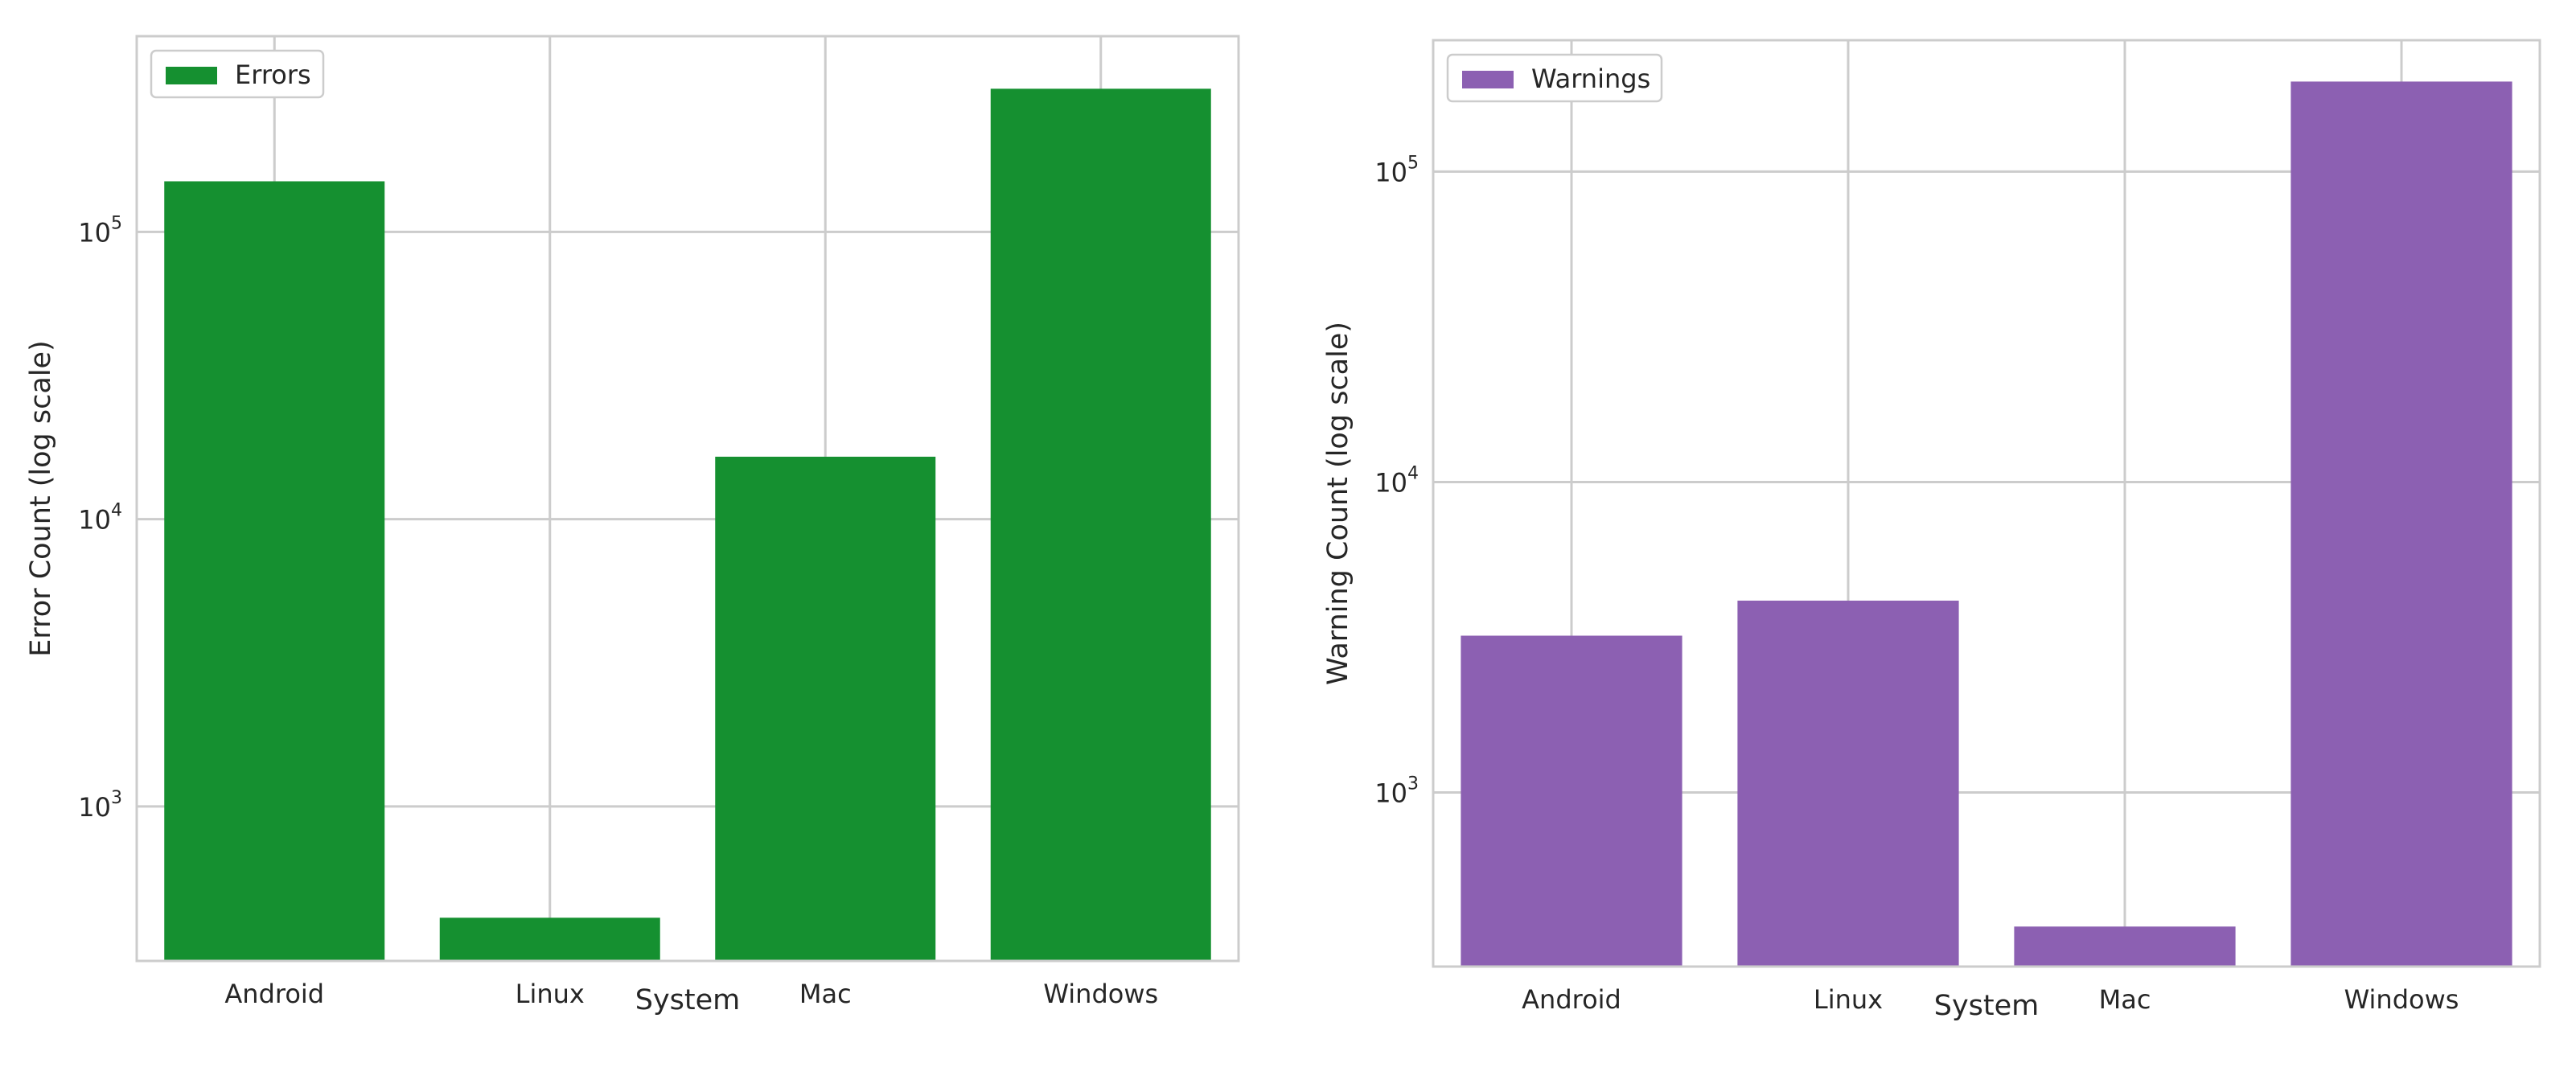  I want to click on legend-label: Warnings, so click(1590, 79).